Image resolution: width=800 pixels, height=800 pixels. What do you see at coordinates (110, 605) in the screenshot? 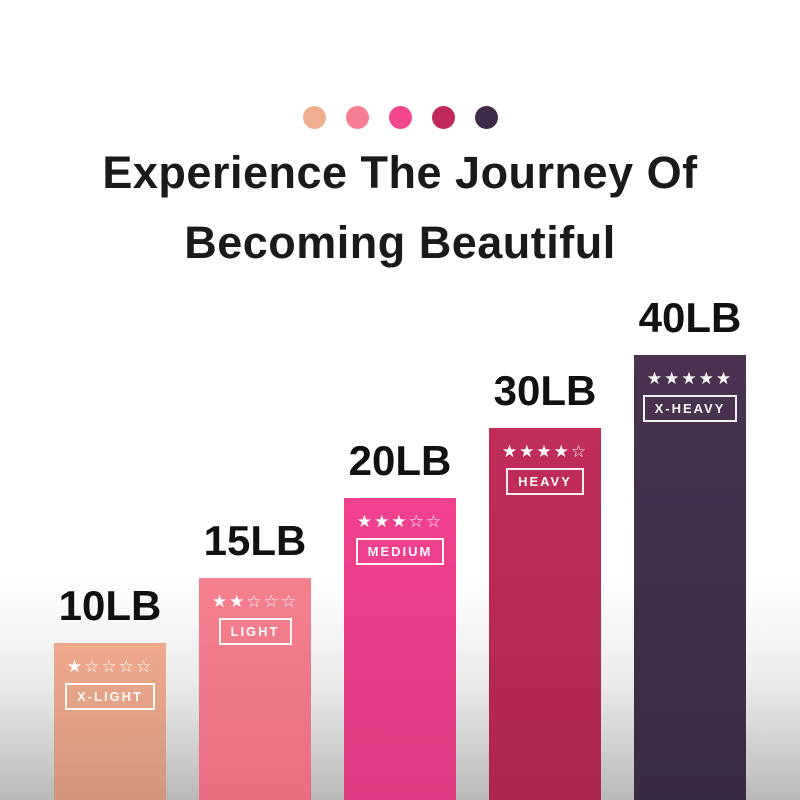
I see `bar-value-label: 10LB` at bounding box center [110, 605].